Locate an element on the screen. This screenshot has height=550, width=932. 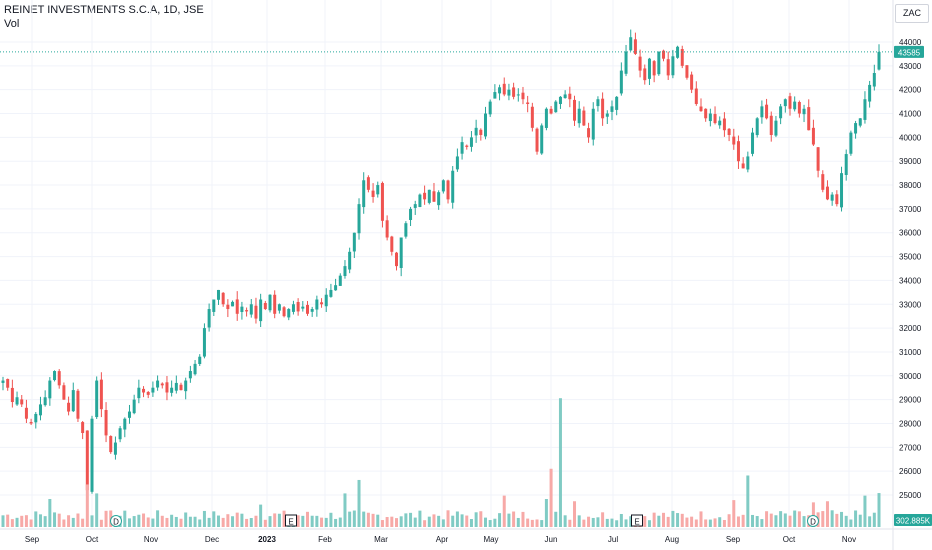
currency-selector: ZAC is located at coordinates (912, 13).